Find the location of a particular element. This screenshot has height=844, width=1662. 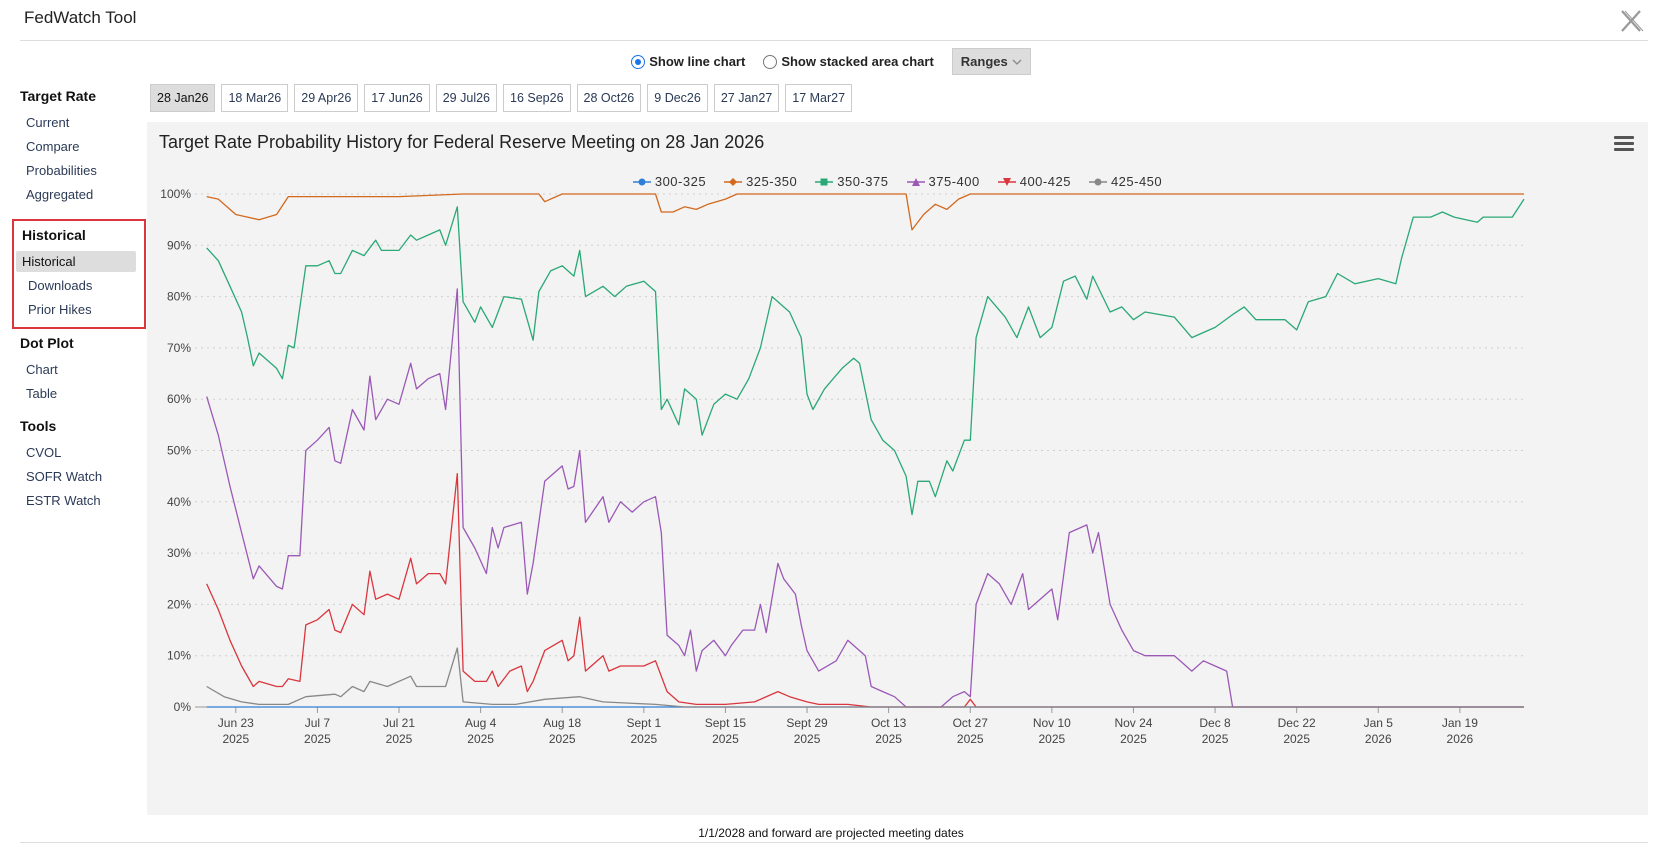

y-tick-label: 0% is located at coordinates (183, 707).